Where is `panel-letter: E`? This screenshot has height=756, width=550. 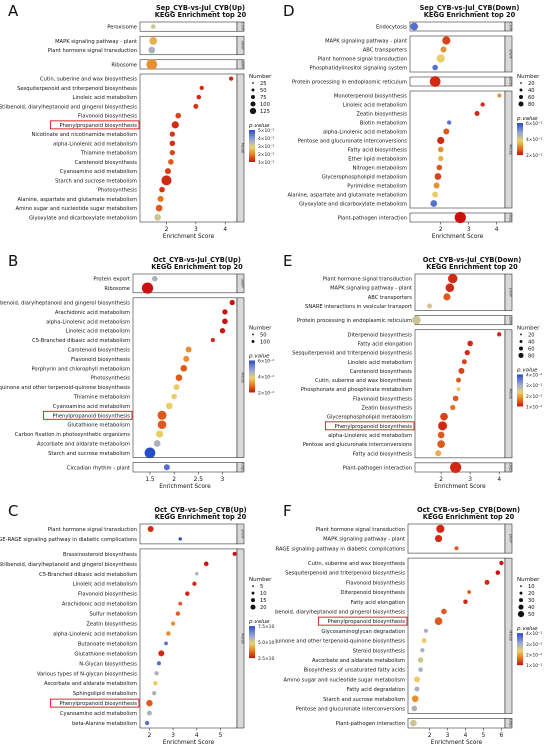
panel-letter: E is located at coordinates (287, 261).